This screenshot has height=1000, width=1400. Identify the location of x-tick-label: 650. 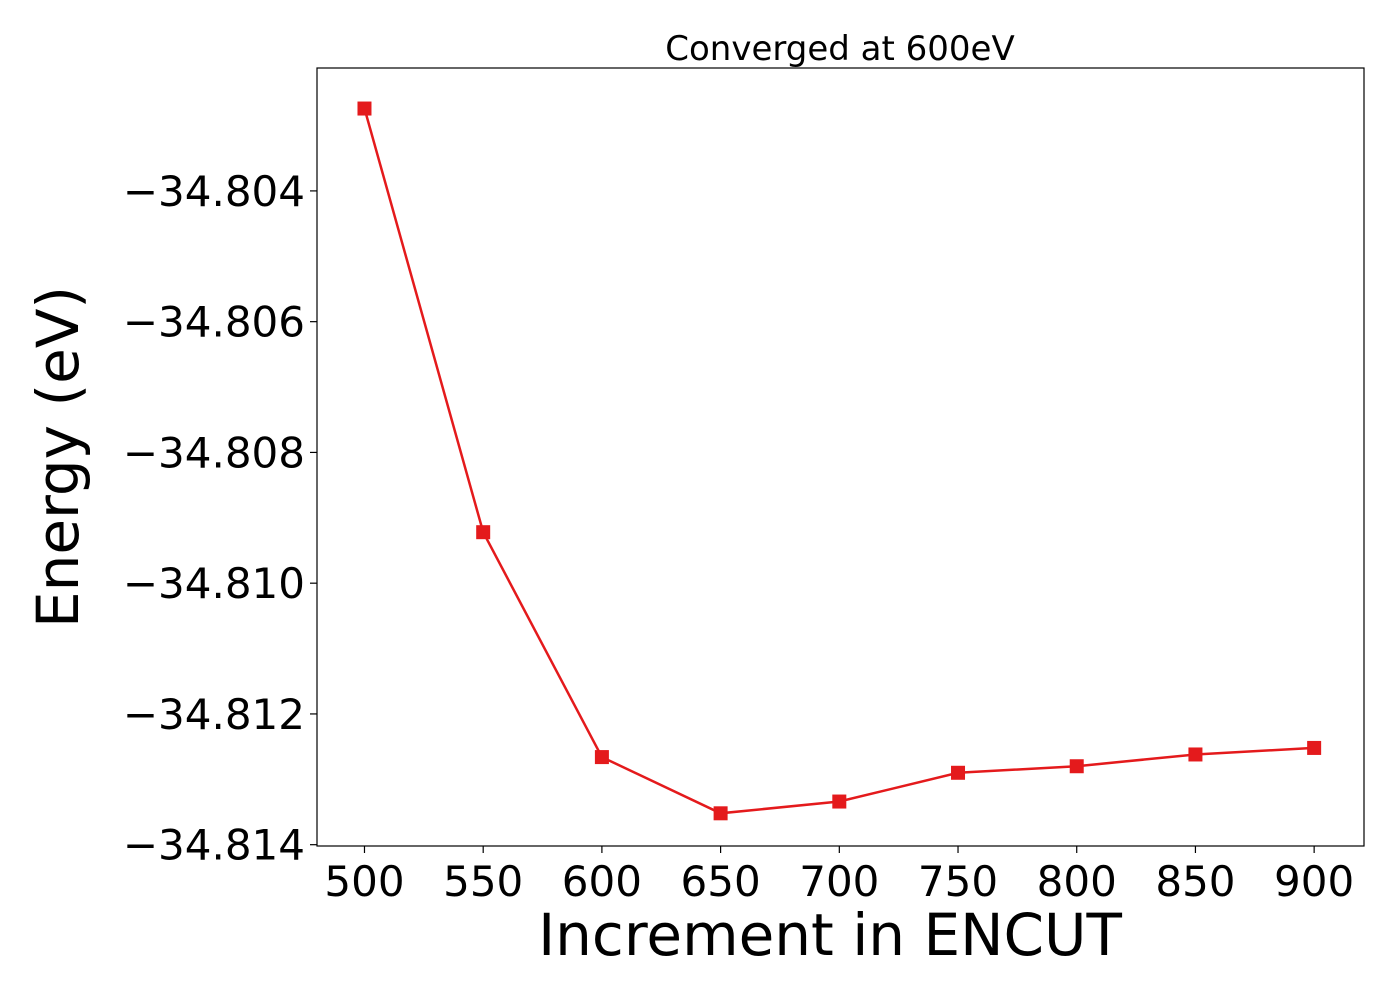
(721, 881).